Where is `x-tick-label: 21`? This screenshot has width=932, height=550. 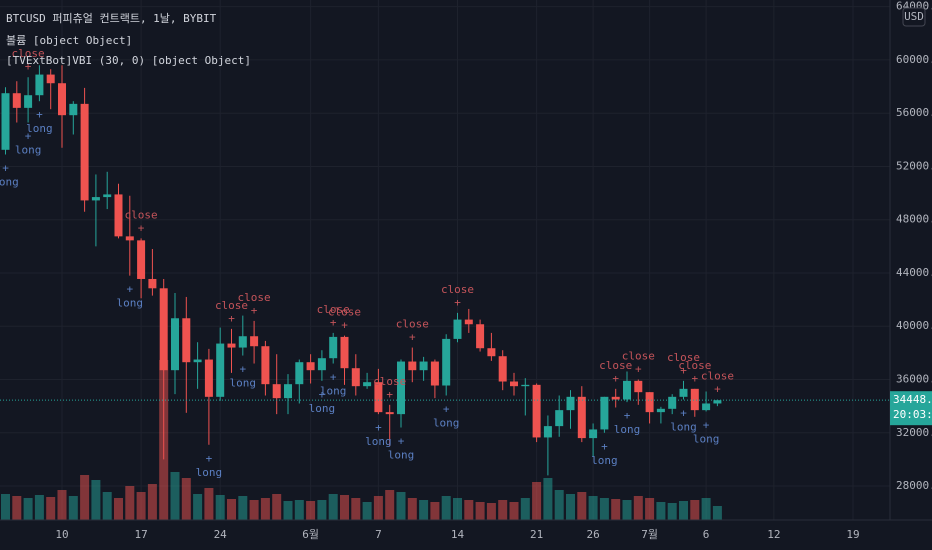 x-tick-label: 21 is located at coordinates (536, 534).